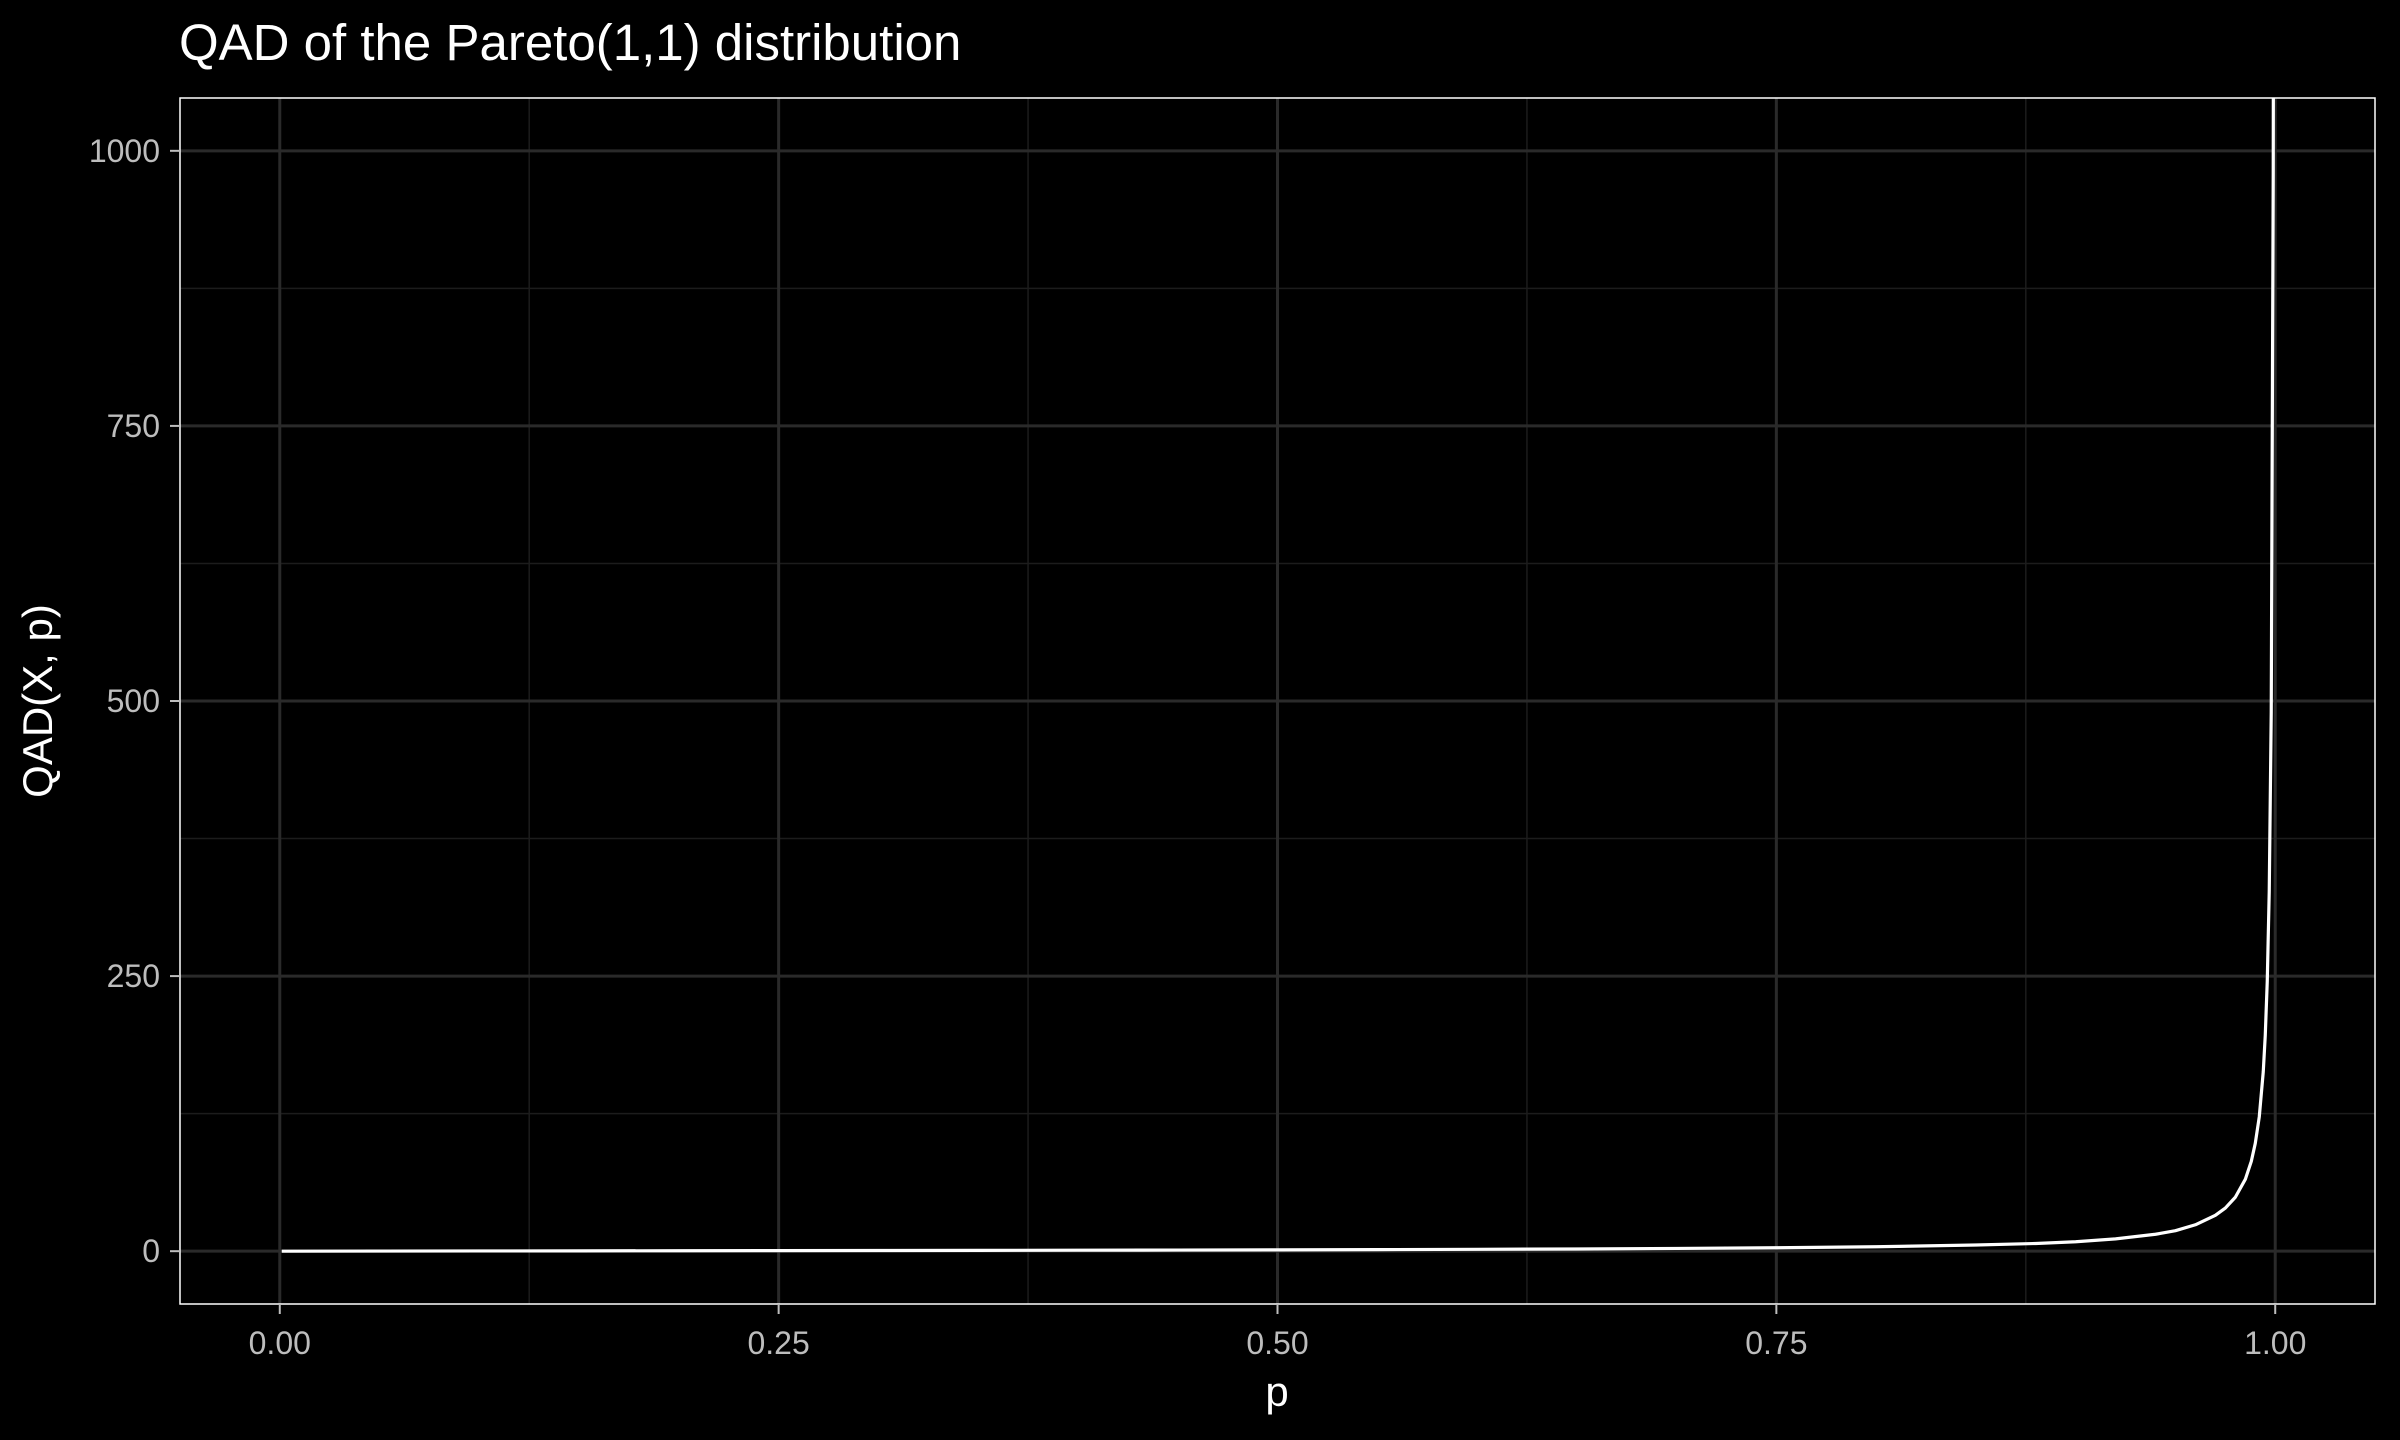 This screenshot has width=2400, height=1440. What do you see at coordinates (133, 976) in the screenshot?
I see `y-tick-label: 250` at bounding box center [133, 976].